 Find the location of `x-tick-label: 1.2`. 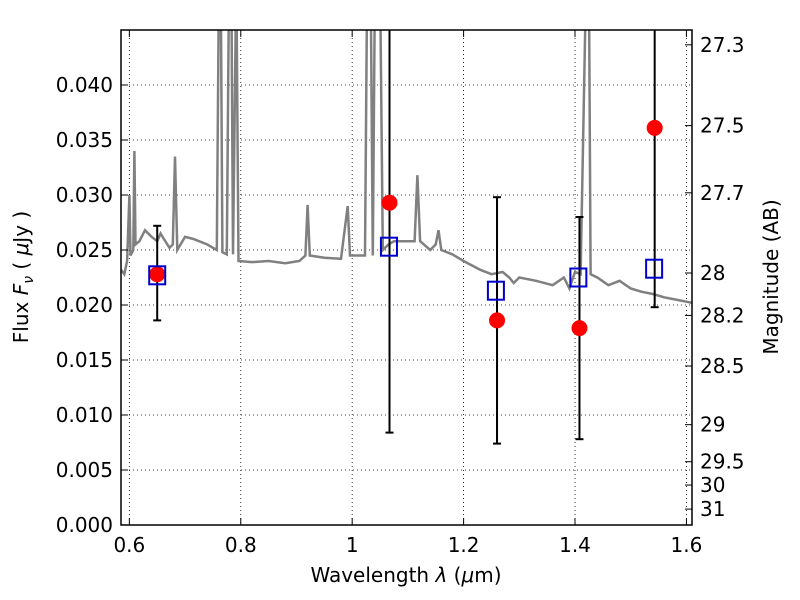

x-tick-label: 1.2 is located at coordinates (464, 545).